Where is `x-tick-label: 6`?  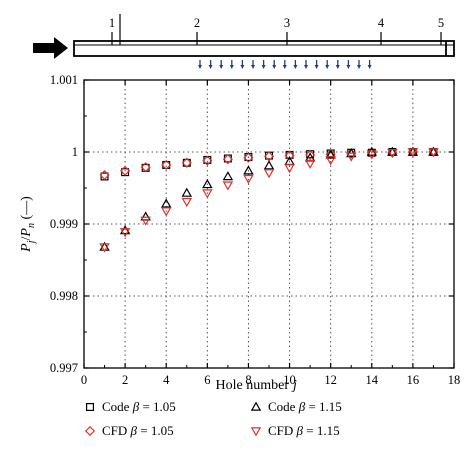
x-tick-label: 6 is located at coordinates (207, 380).